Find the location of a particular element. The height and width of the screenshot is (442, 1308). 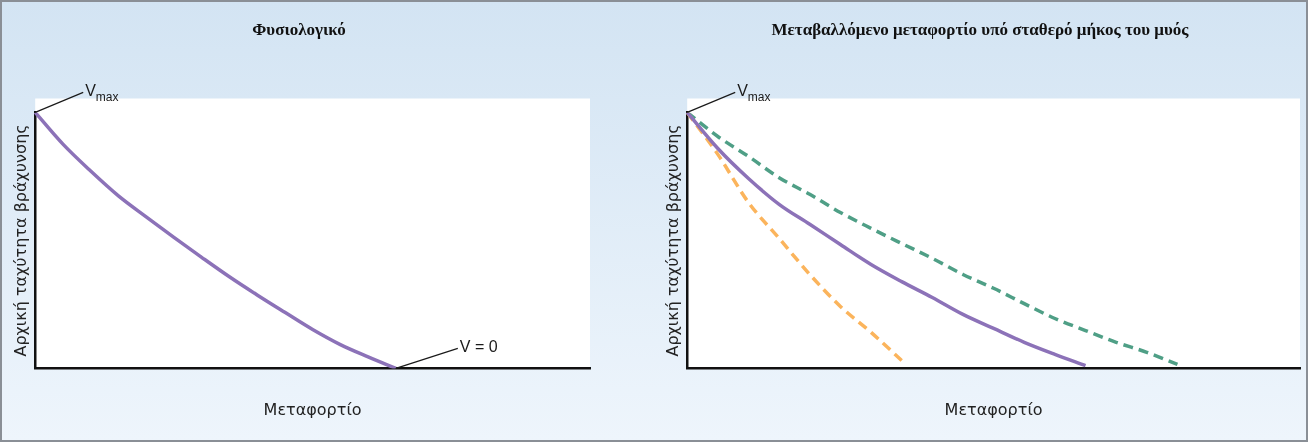

annotation: V = 0 is located at coordinates (478, 347).